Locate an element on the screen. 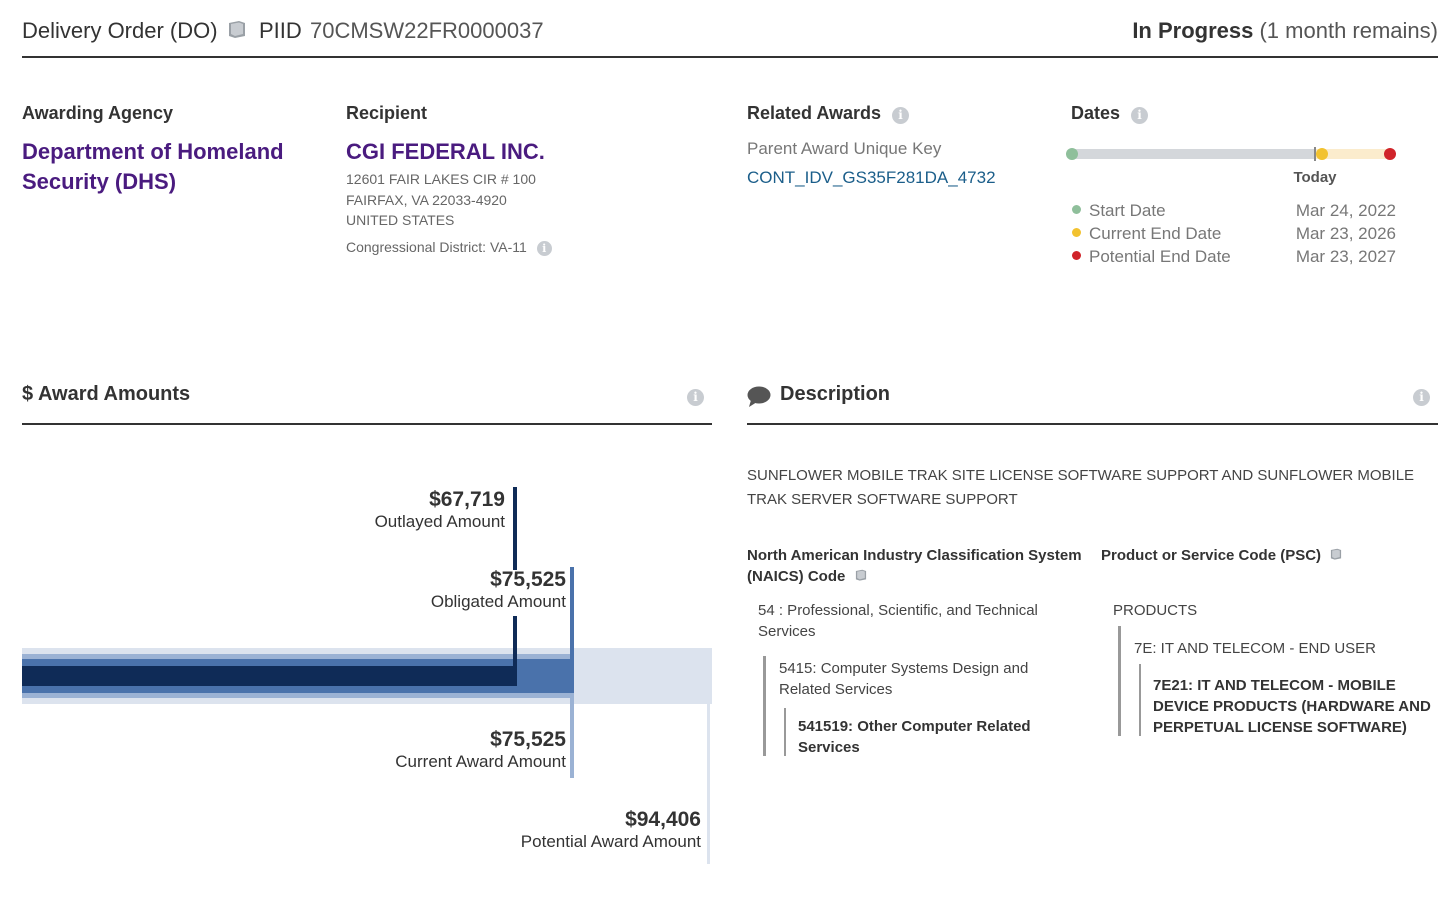 This screenshot has height=898, width=1456. potential-connector is located at coordinates (708, 784).